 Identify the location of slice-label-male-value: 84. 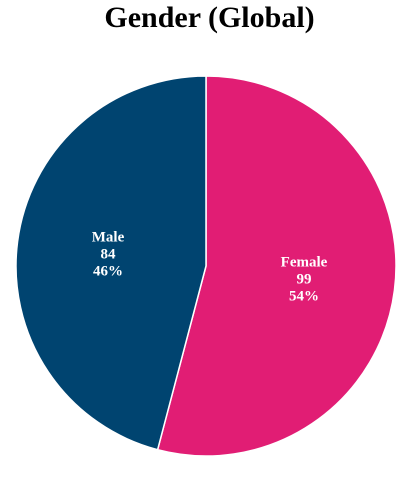
(109, 254).